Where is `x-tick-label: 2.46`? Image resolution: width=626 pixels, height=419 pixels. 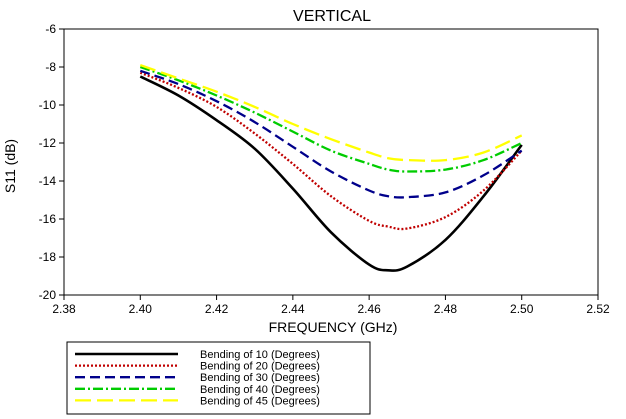 x-tick-label: 2.46 is located at coordinates (369, 309).